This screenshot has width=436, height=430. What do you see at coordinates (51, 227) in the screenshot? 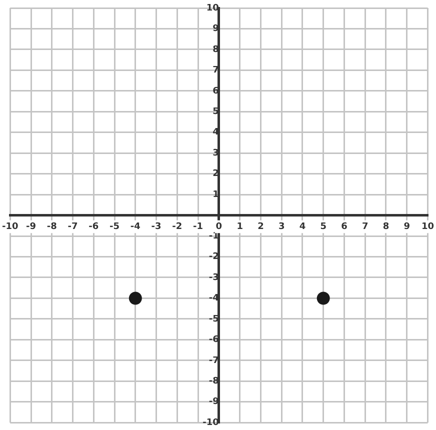
I see `x-tick-label: -8` at bounding box center [51, 227].